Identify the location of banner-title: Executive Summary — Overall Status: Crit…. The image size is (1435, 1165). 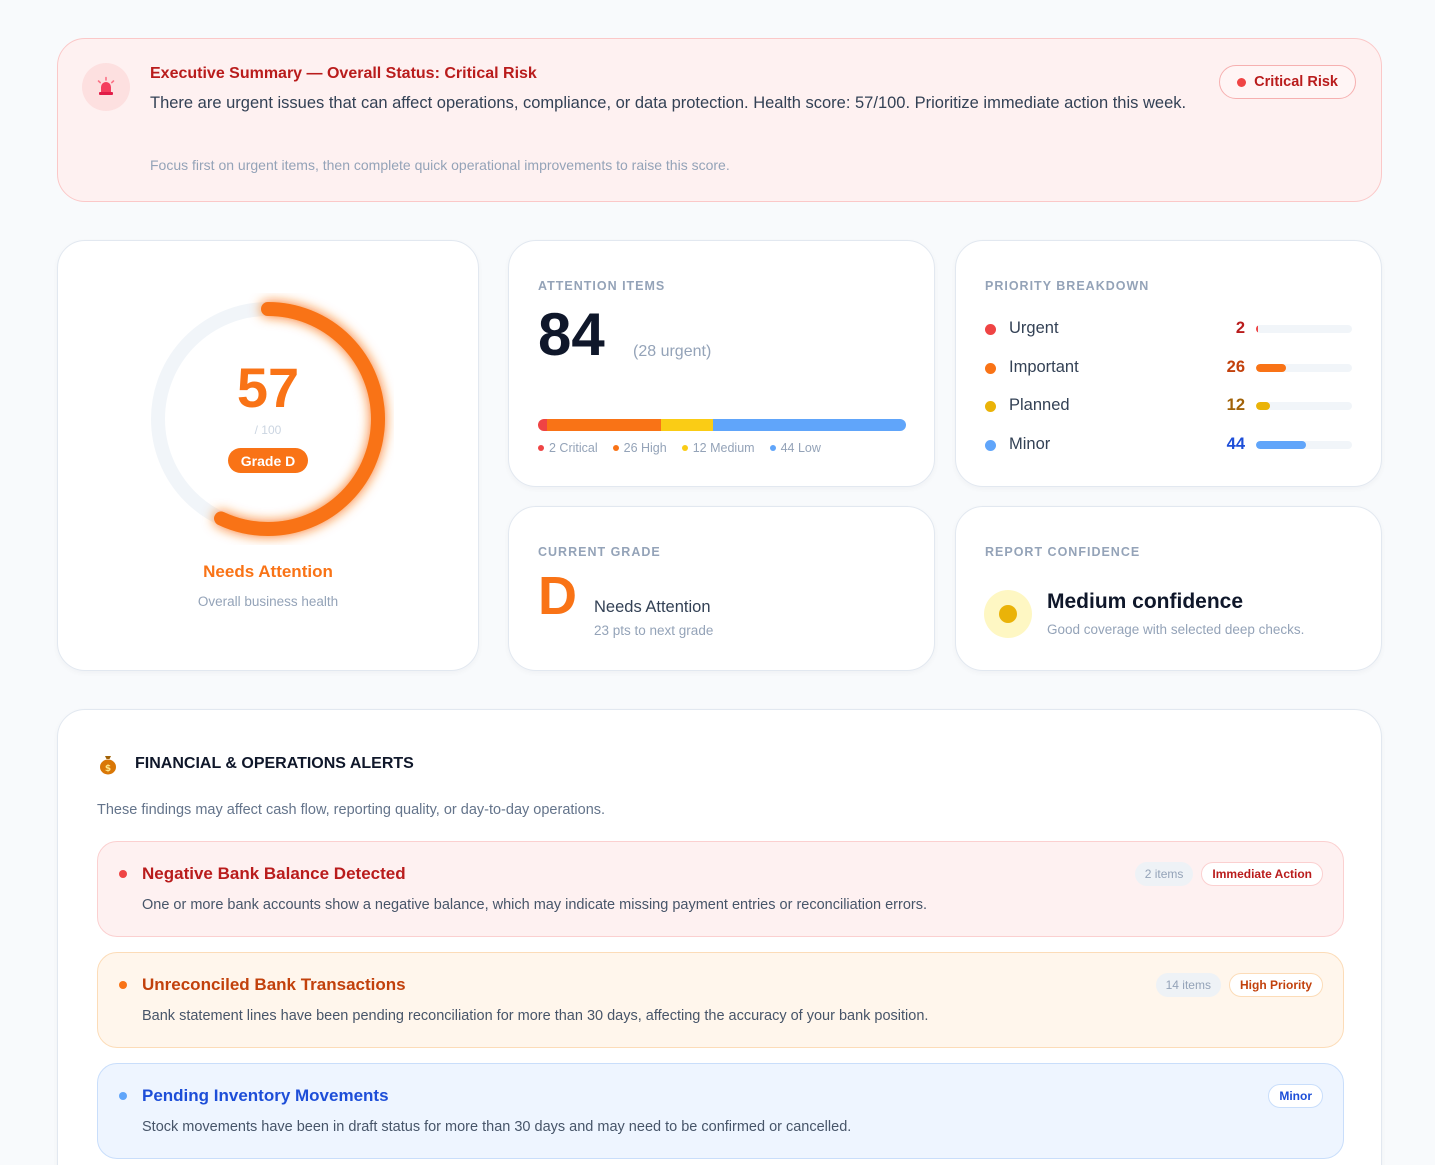
(343, 73).